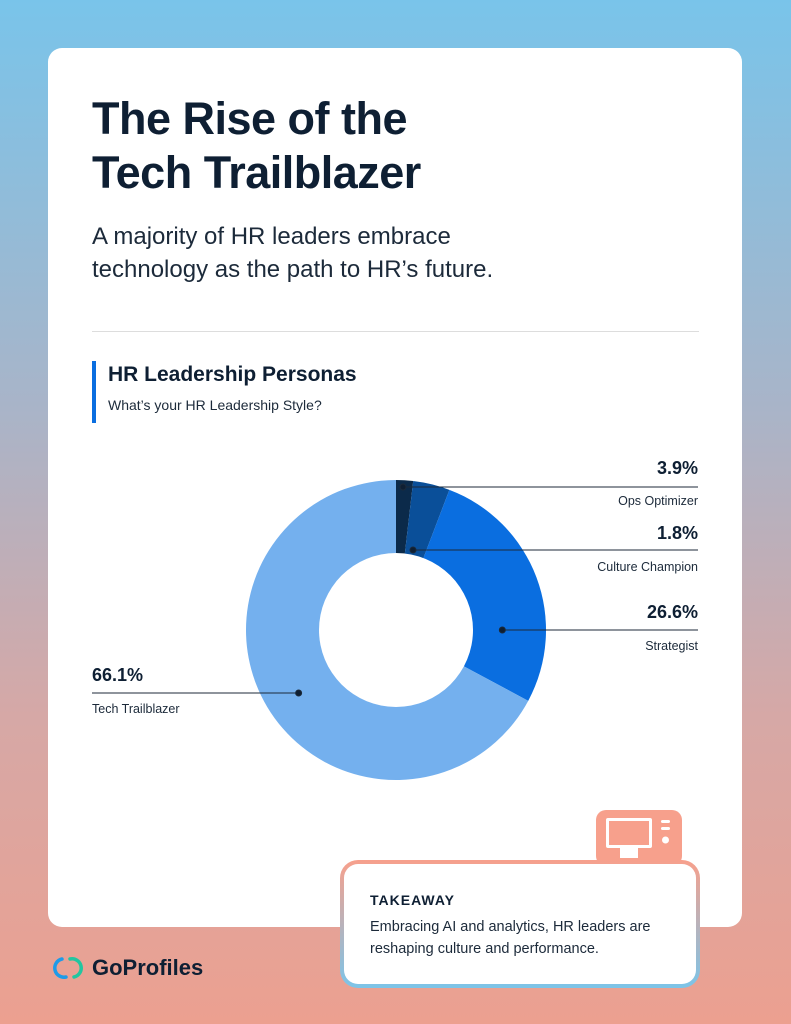 Image resolution: width=791 pixels, height=1024 pixels. I want to click on value-label-culture-champion: 1.8%, so click(677, 533).